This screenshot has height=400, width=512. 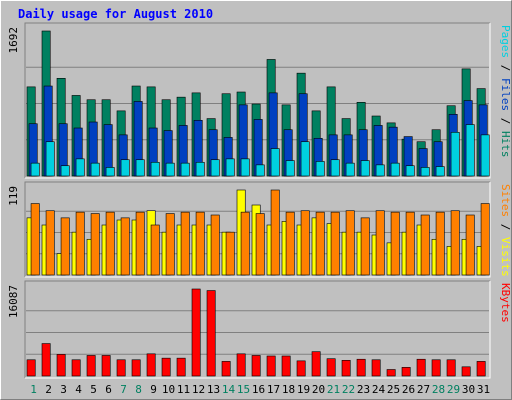 I want to click on x-tick-label: 13, so click(x=213, y=389).